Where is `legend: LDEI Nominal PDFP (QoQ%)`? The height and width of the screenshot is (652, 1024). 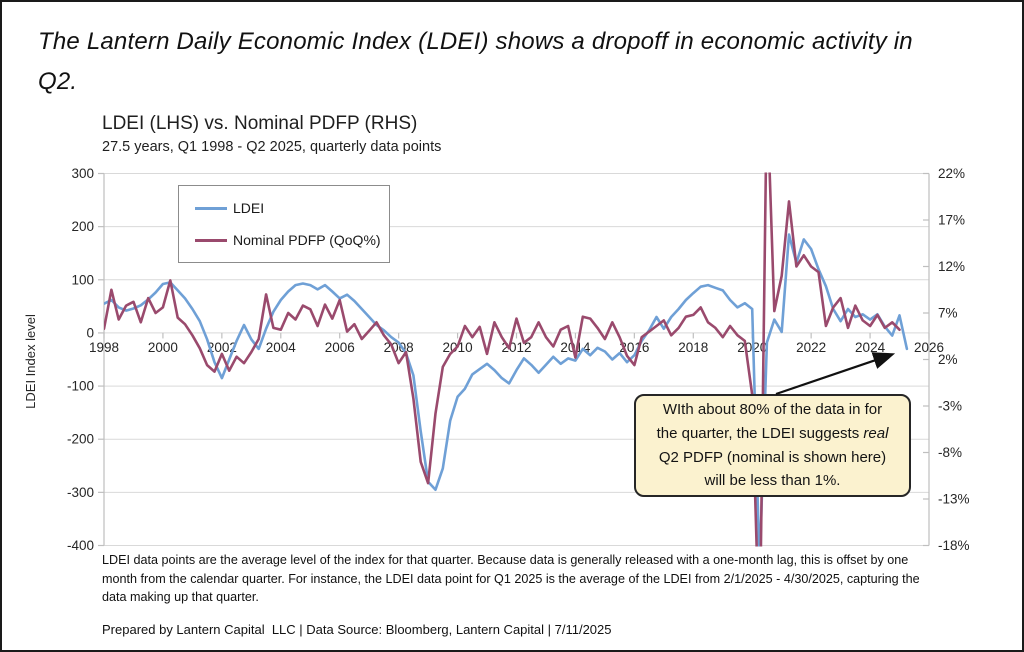 legend: LDEI Nominal PDFP (QoQ%) is located at coordinates (284, 224).